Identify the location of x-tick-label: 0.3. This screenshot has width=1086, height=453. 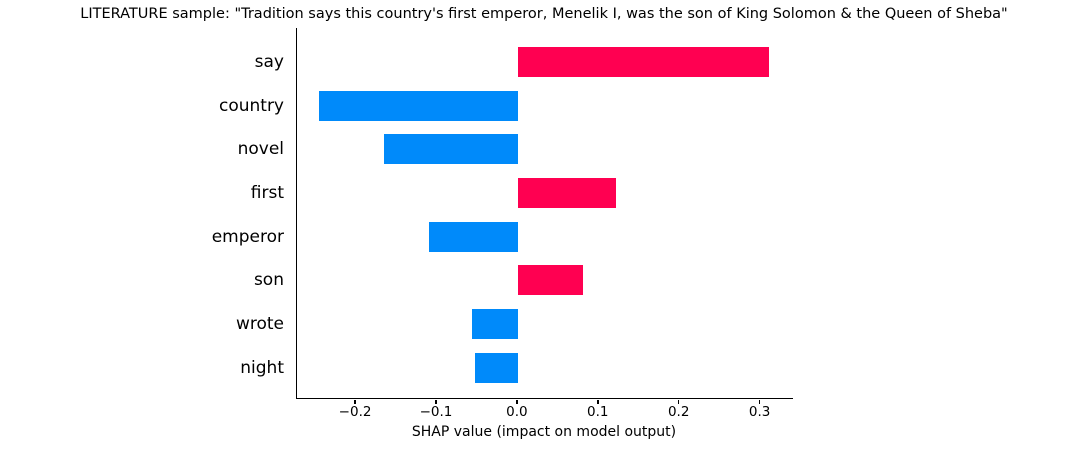
(759, 412).